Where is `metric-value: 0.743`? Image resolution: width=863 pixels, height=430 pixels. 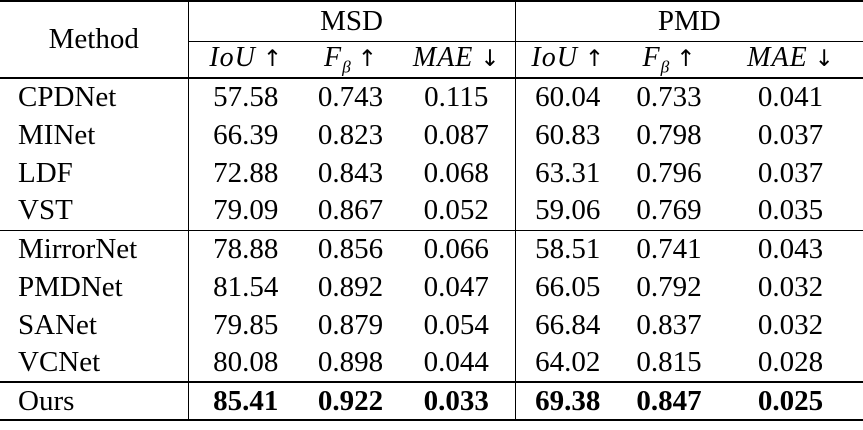
metric-value: 0.743 is located at coordinates (350, 97).